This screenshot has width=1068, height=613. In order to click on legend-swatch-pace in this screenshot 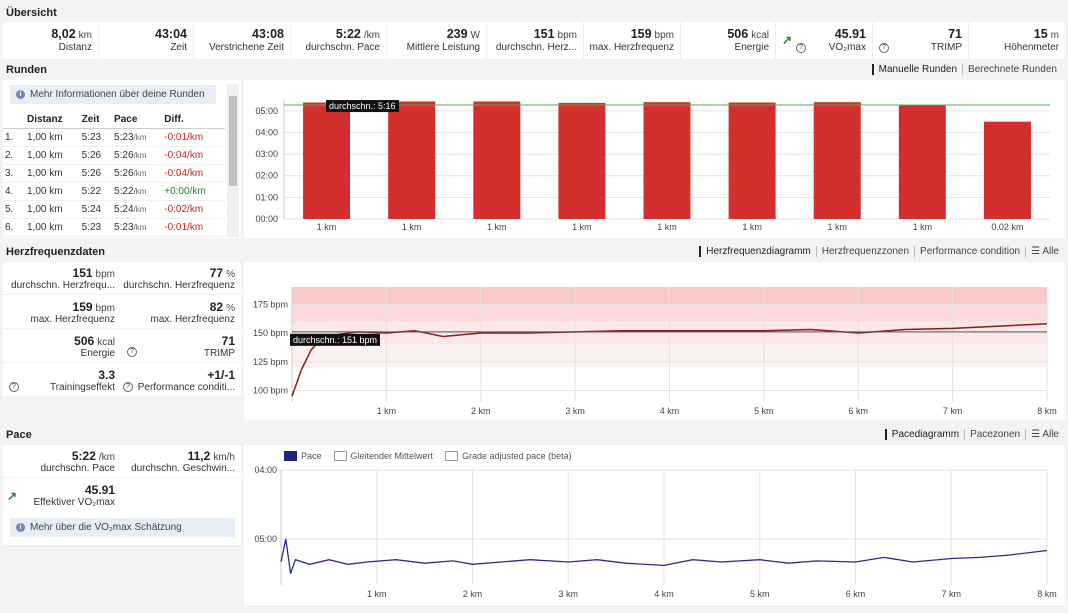, I will do `click(290, 456)`.